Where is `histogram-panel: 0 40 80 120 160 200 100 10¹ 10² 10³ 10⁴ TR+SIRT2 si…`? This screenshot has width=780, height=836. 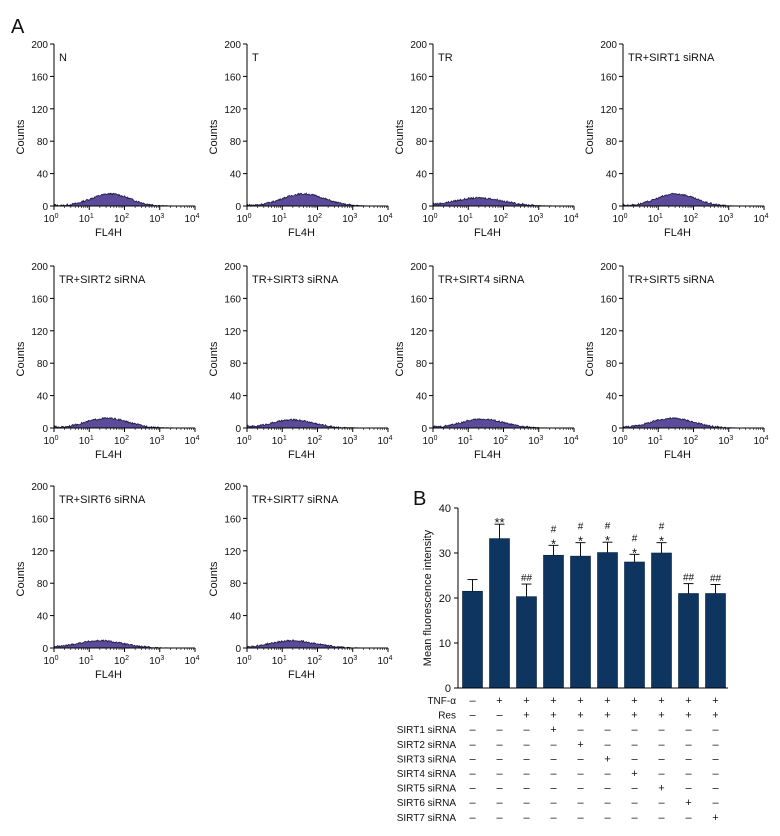 histogram-panel: 0 40 80 120 160 200 100 10¹ 10² 10³ 10⁴ TR+SIRT2 si… is located at coordinates (107, 361).